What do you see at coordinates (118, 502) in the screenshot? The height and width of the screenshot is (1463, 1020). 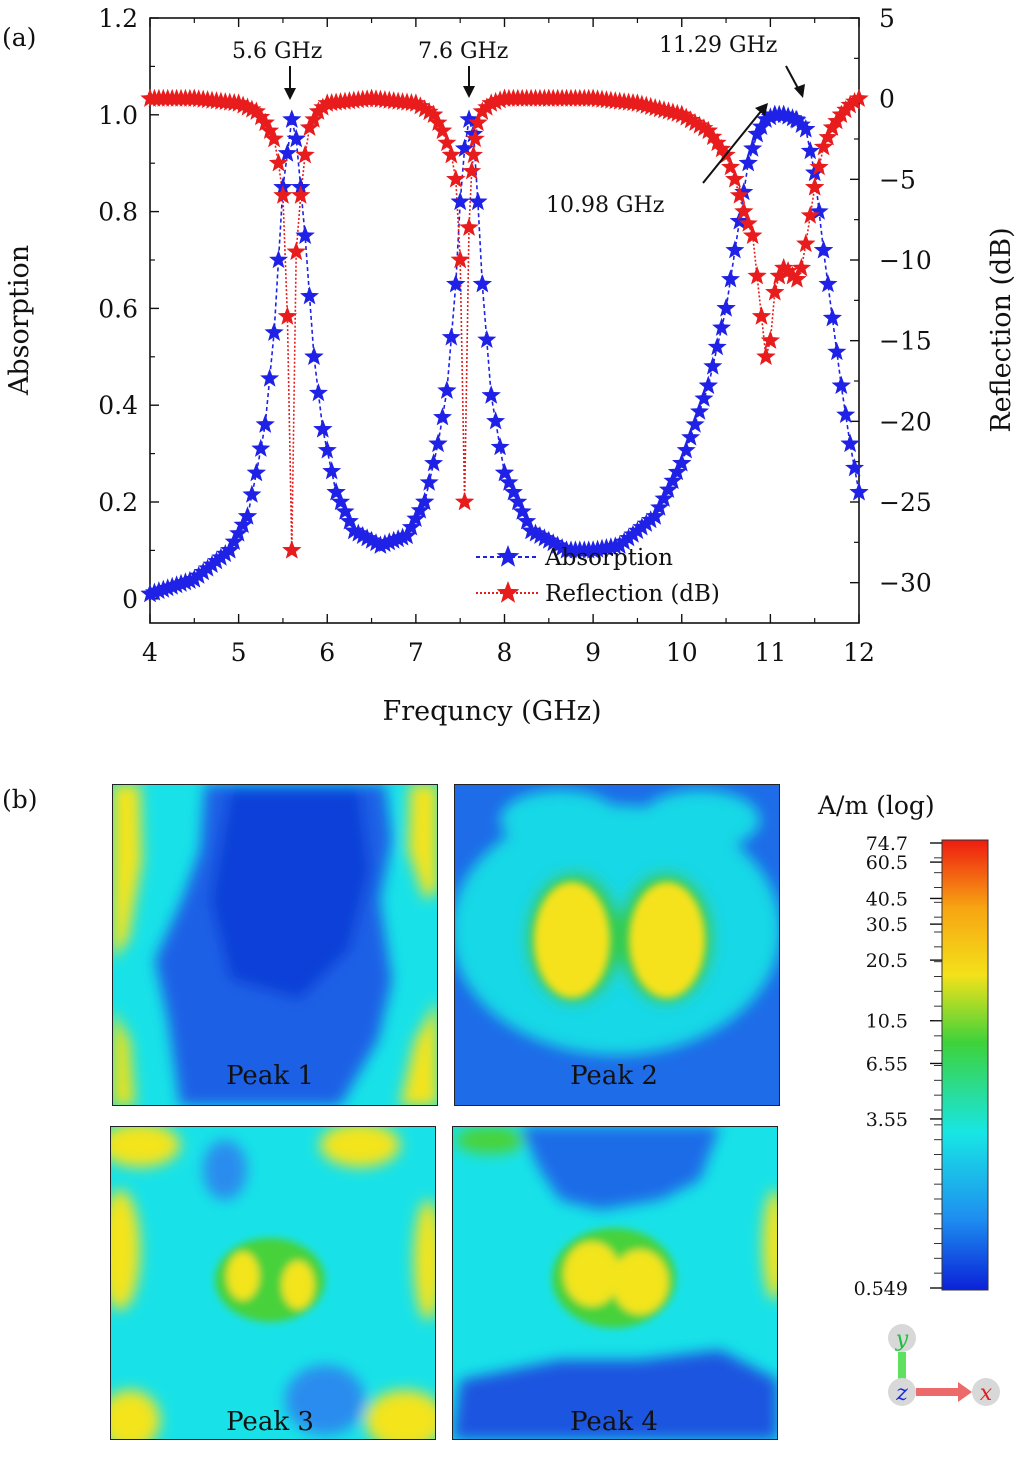 I see `y-tick-label: 0.2` at bounding box center [118, 502].